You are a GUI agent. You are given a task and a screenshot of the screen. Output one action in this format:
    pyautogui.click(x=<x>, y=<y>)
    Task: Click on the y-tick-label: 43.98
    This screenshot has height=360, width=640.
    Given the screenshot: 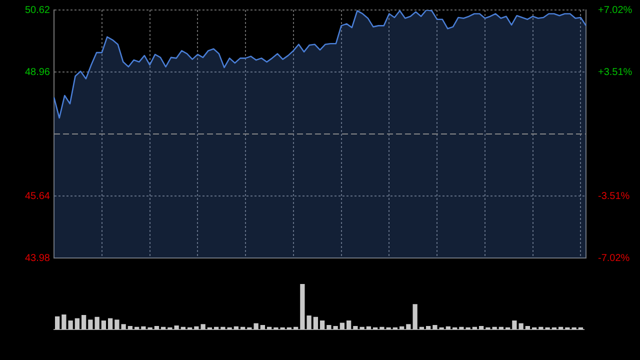 What is the action you would take?
    pyautogui.click(x=37, y=258)
    